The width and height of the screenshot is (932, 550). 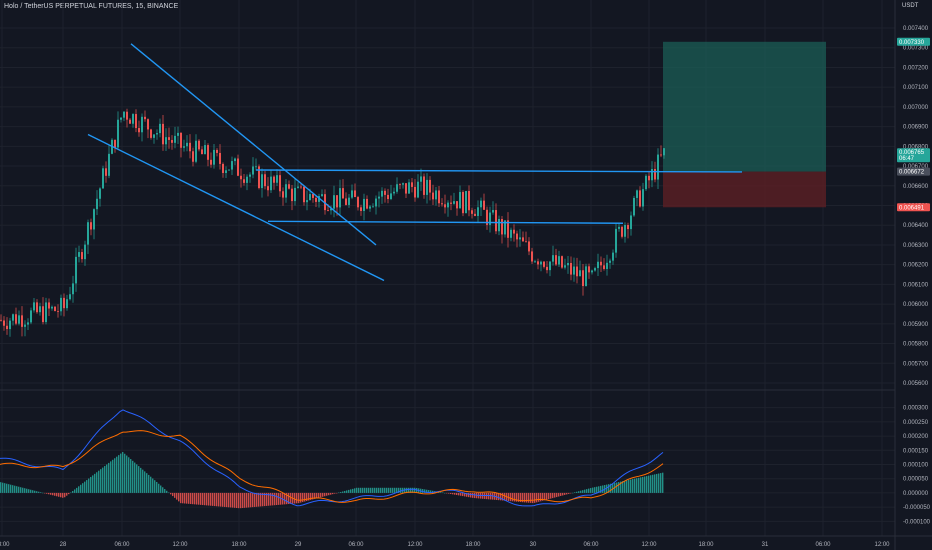 I want to click on profit-zone, so click(x=744, y=106).